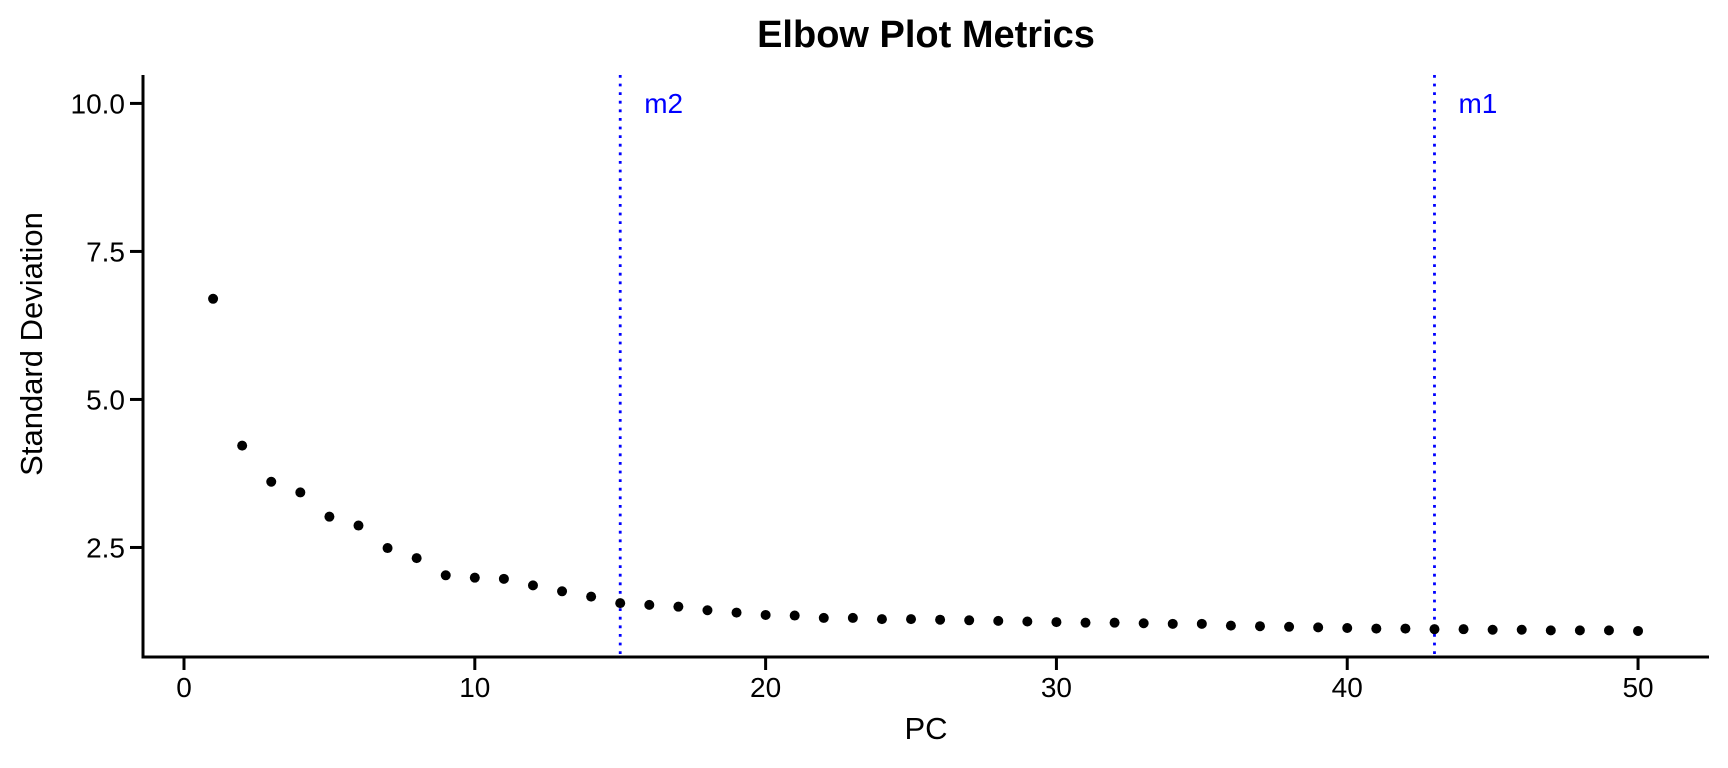 This screenshot has height=768, width=1728. Describe the element at coordinates (105, 399) in the screenshot. I see `y-tick-label: 5.0` at that location.